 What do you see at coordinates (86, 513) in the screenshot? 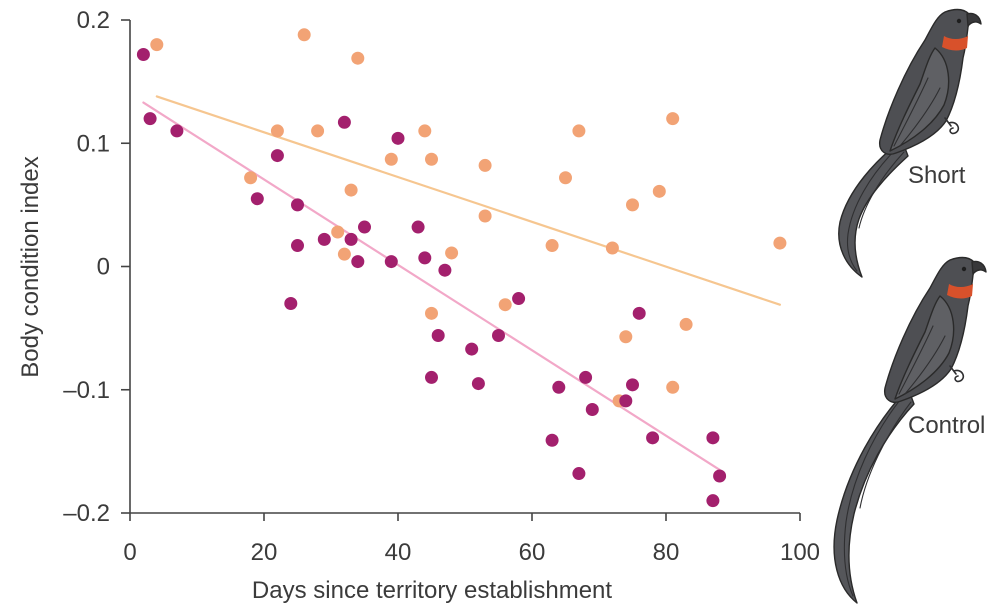
I see `y-tick-label: –0.2` at bounding box center [86, 513].